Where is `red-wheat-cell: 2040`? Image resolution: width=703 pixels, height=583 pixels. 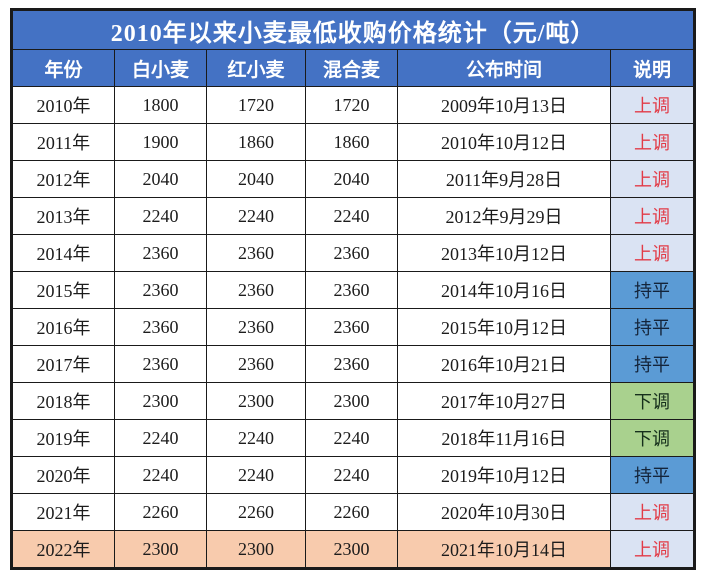 red-wheat-cell: 2040 is located at coordinates (256, 179).